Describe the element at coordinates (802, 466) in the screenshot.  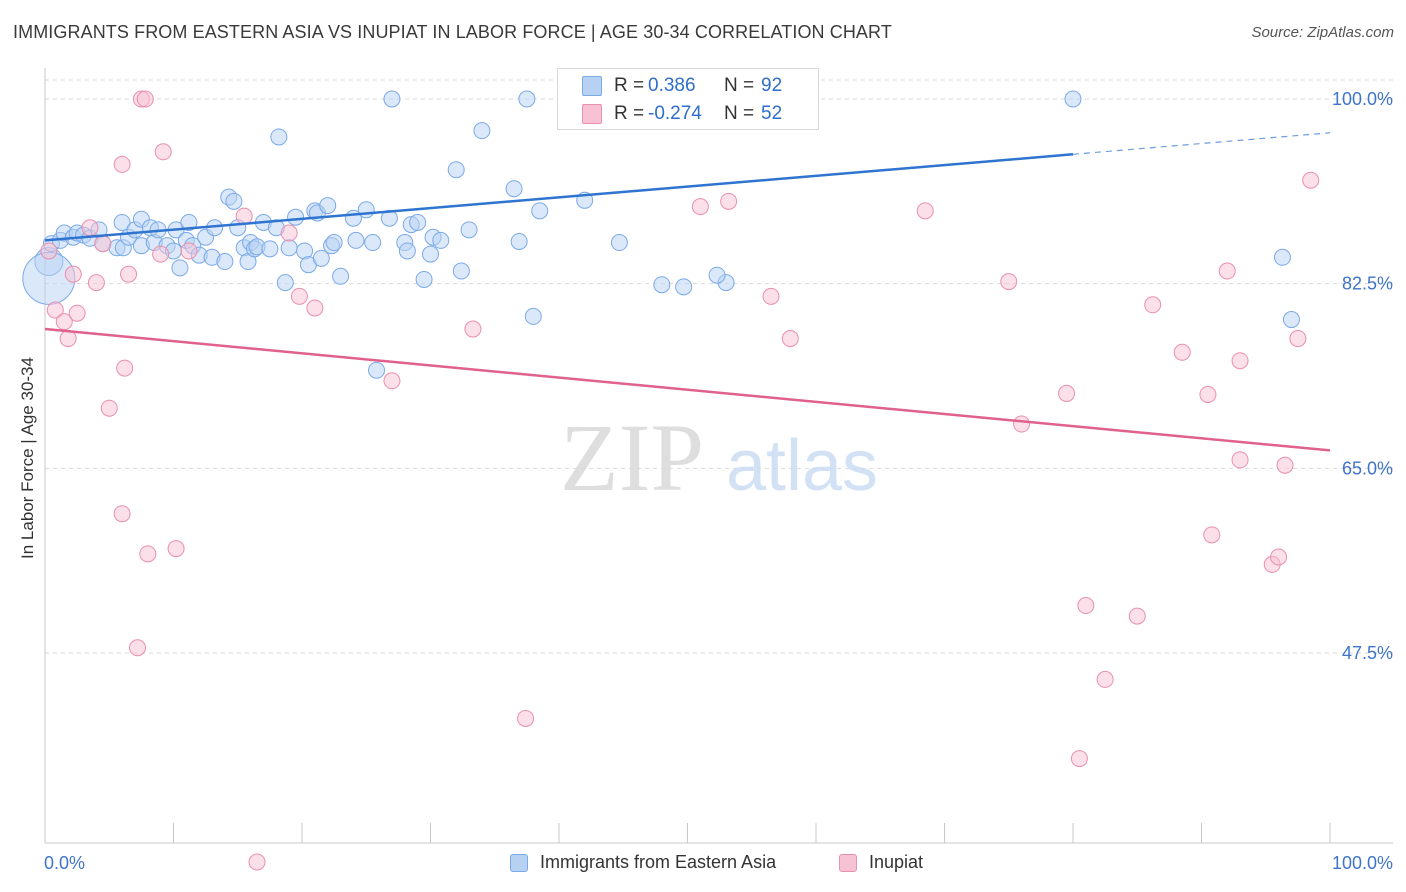
I see `watermark-atlas: atlas` at that location.